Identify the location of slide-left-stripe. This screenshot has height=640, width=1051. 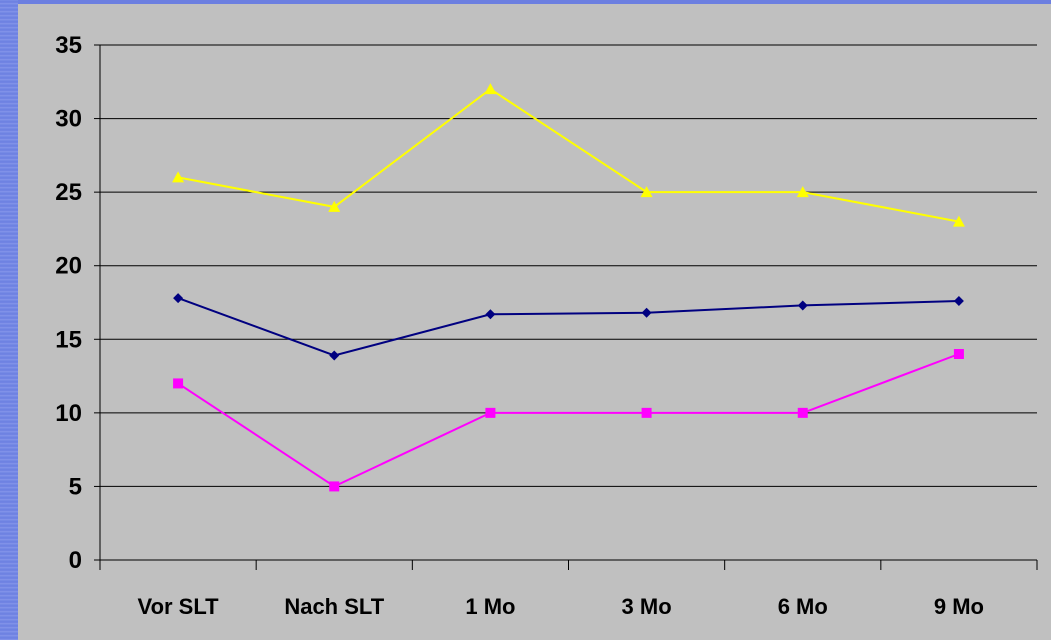
(9, 320).